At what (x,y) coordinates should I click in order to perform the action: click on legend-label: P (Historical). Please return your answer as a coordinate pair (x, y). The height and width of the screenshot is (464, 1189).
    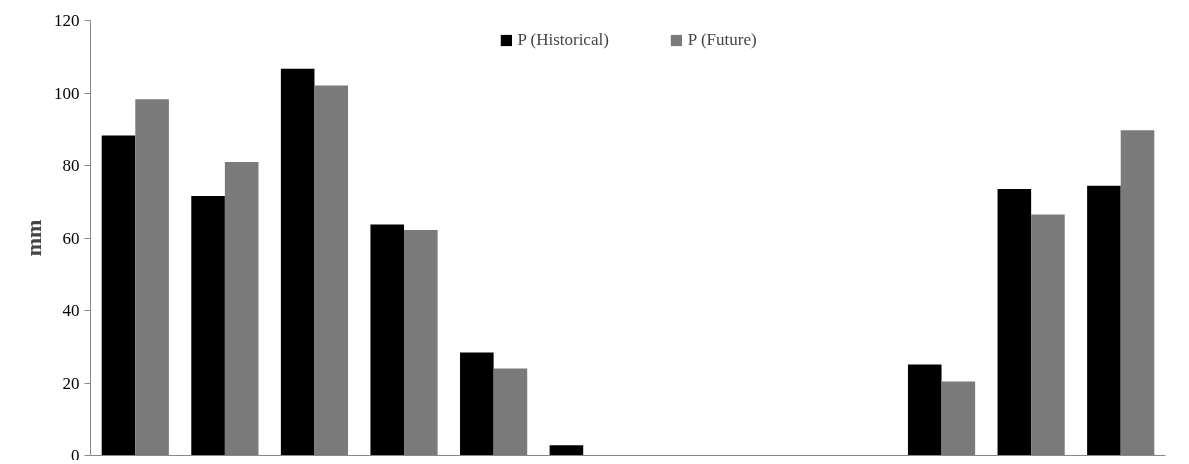
    Looking at the image, I should click on (563, 40).